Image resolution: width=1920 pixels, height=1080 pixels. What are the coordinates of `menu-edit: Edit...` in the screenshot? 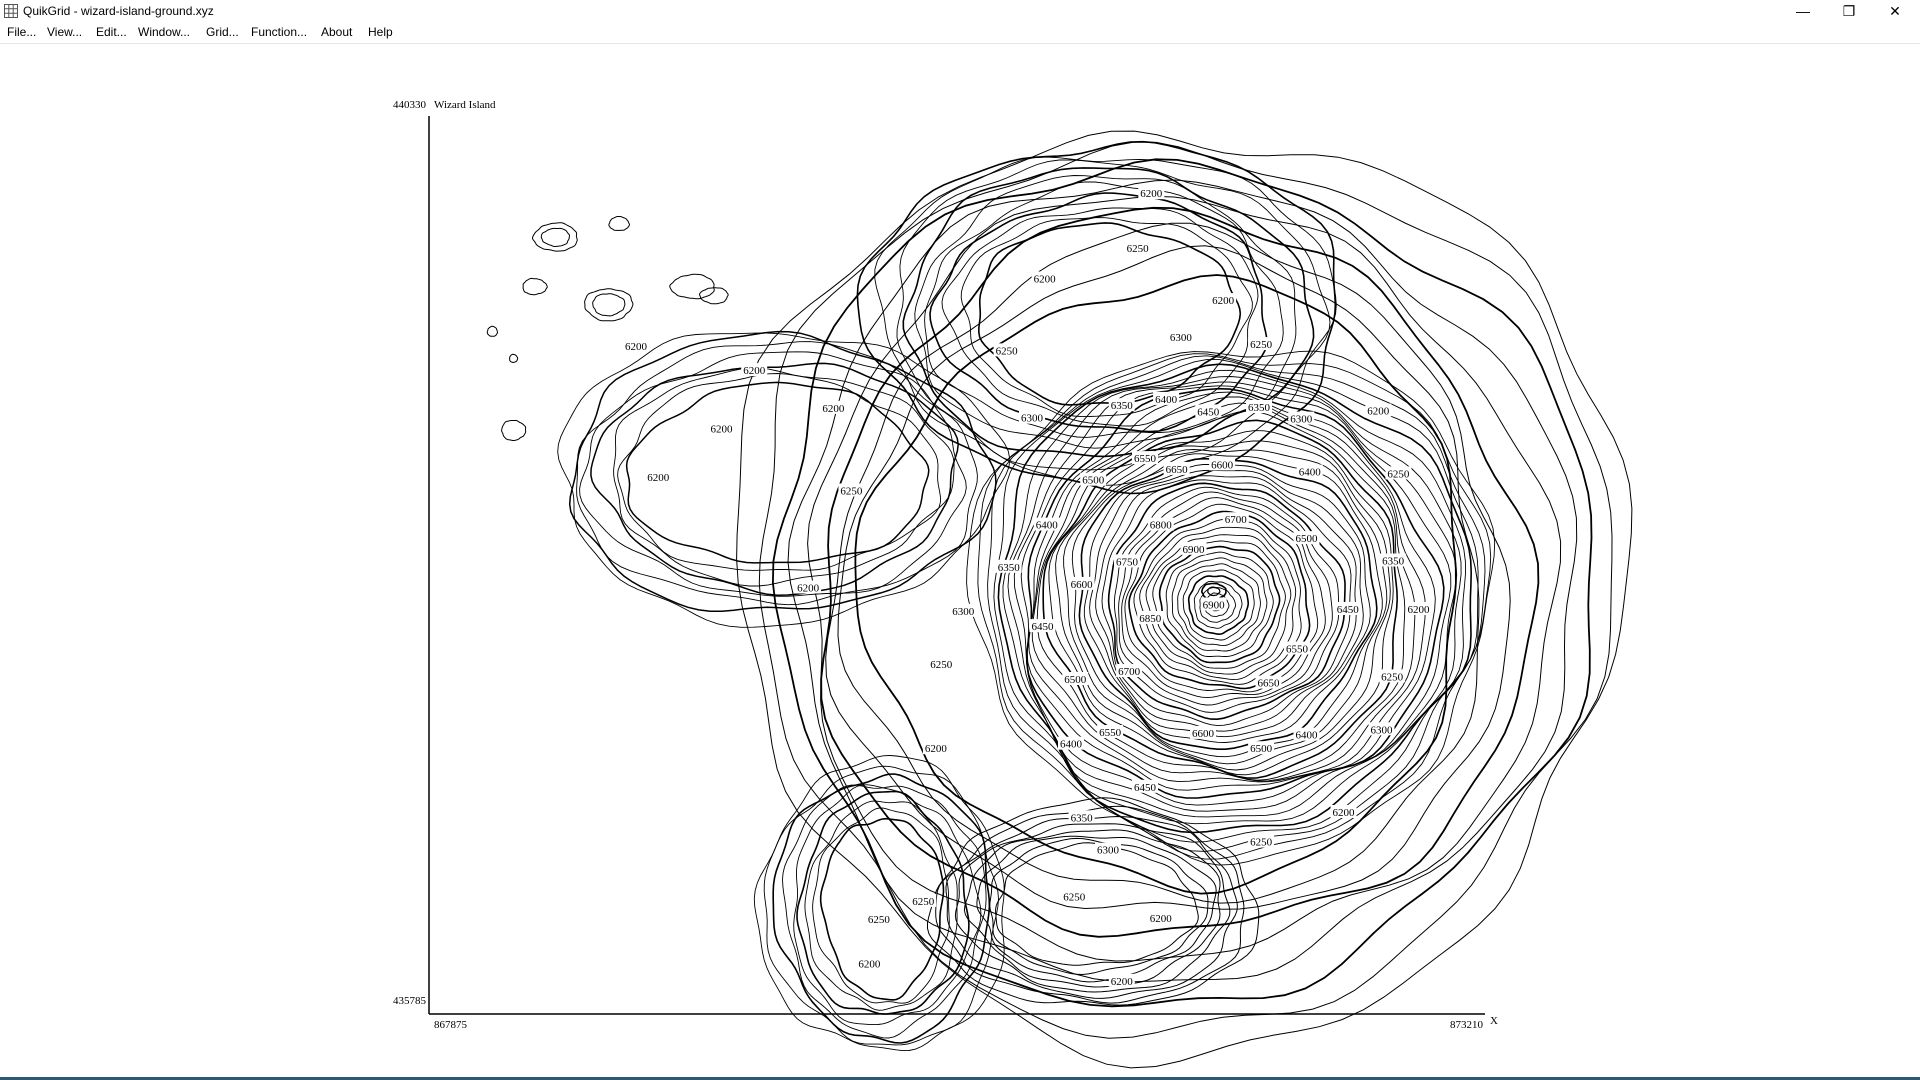 It's located at (111, 32).